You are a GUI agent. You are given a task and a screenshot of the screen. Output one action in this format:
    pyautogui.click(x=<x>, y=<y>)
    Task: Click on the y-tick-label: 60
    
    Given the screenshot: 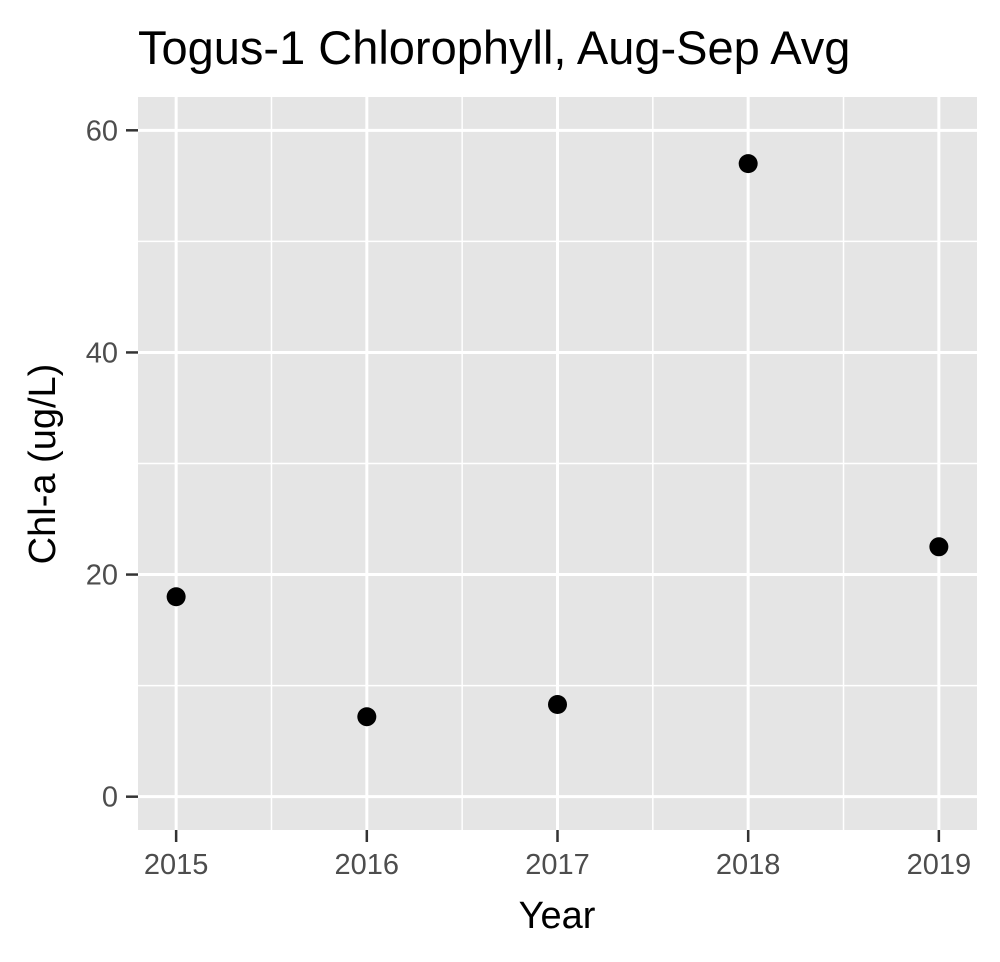 What is the action you would take?
    pyautogui.click(x=102, y=131)
    